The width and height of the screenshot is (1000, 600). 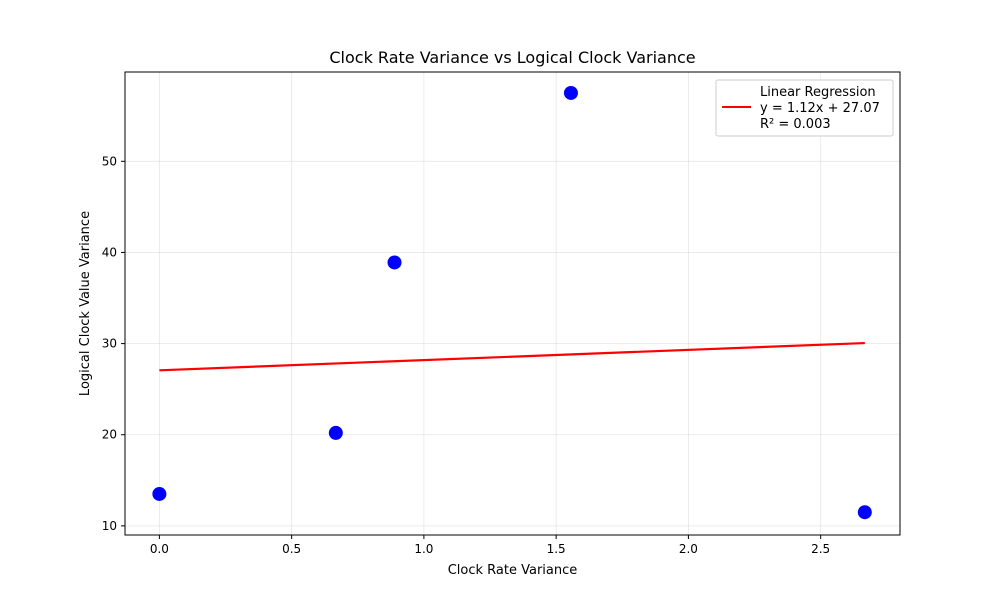 What do you see at coordinates (109, 252) in the screenshot?
I see `y-tick-label: 40` at bounding box center [109, 252].